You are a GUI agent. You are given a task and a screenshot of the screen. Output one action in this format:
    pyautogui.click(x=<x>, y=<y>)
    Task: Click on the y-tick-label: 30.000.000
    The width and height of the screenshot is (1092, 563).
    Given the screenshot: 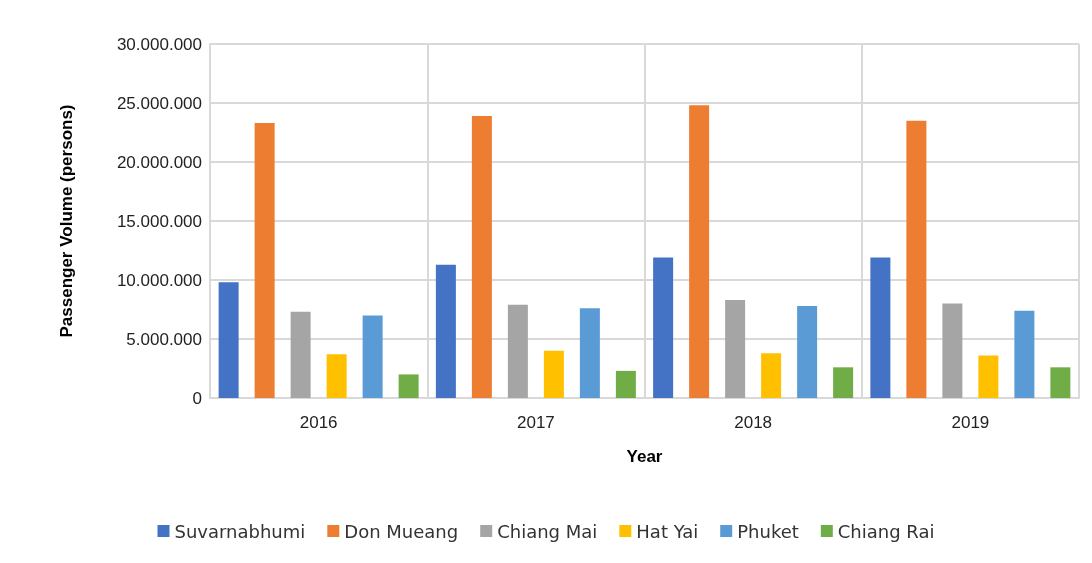 What is the action you would take?
    pyautogui.click(x=159, y=44)
    